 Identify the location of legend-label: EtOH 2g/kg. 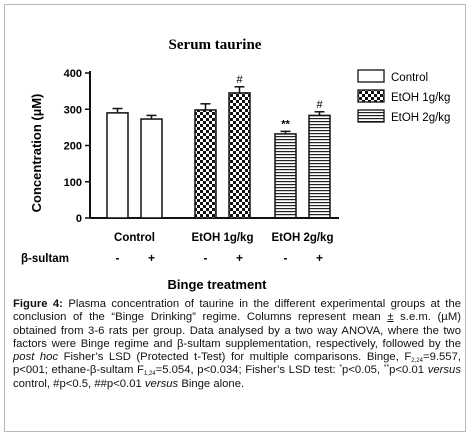
(420, 118).